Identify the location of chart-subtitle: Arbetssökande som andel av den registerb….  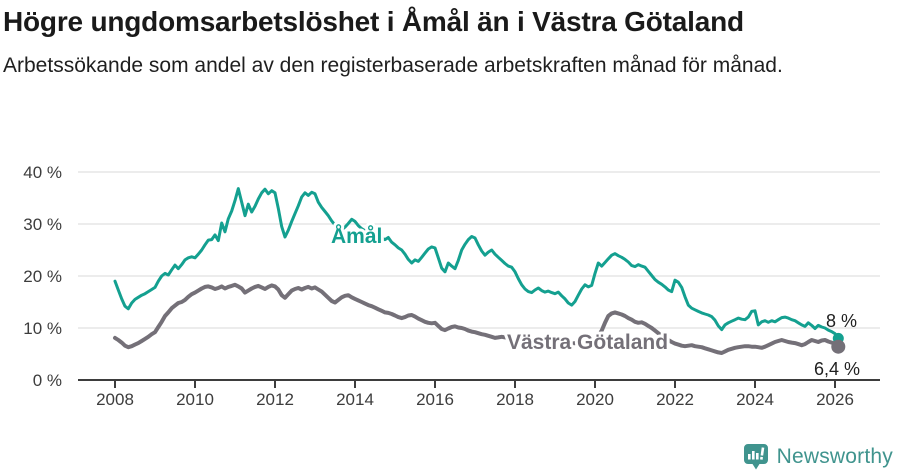
(393, 66).